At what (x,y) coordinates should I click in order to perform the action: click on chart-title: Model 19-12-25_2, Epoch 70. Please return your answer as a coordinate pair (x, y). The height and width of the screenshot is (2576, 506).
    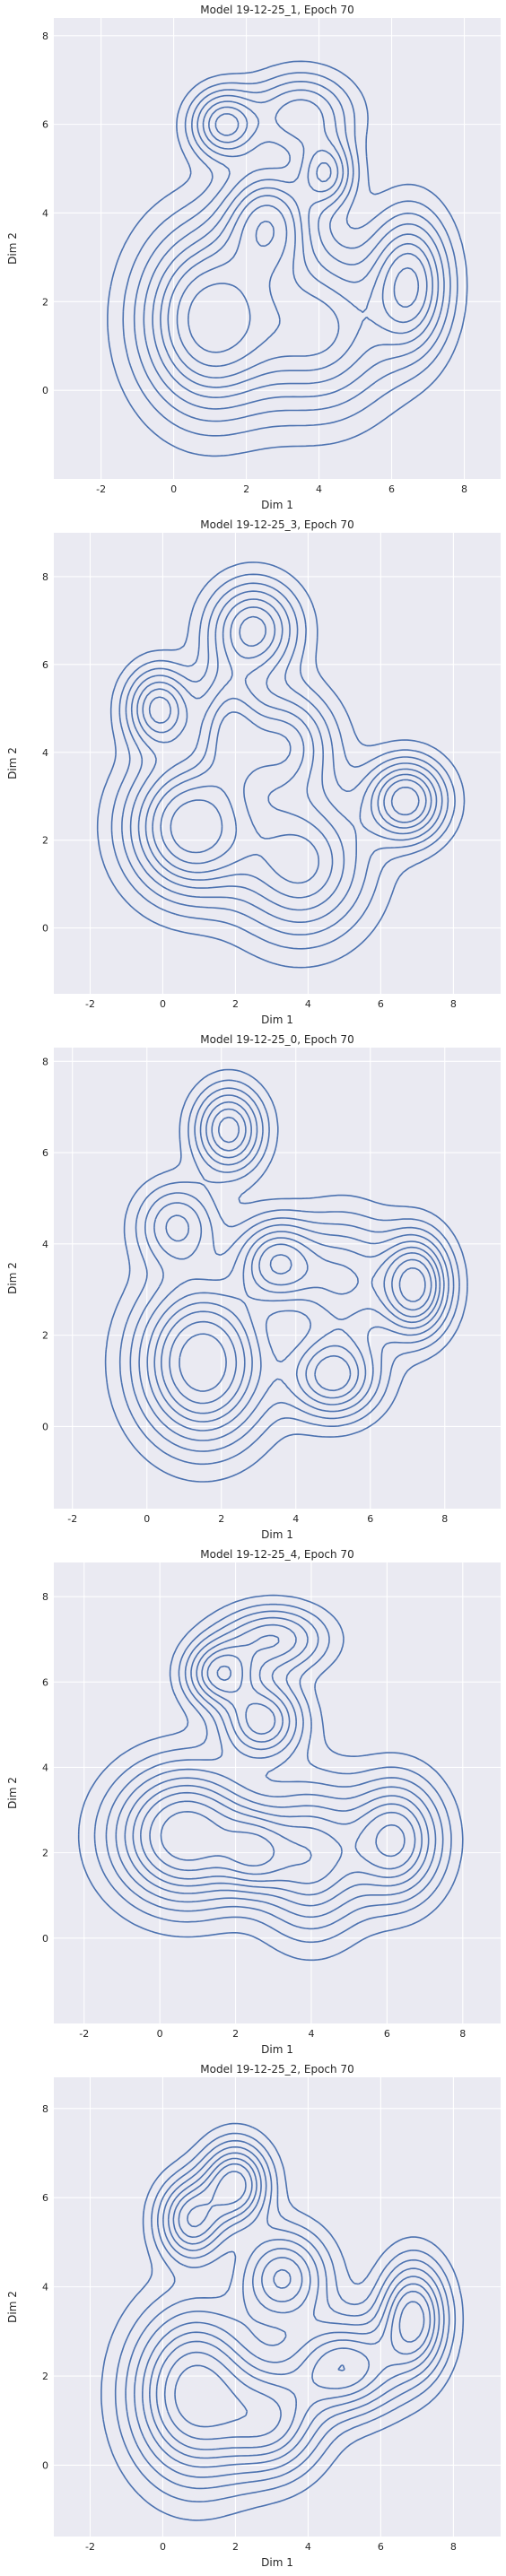
    Looking at the image, I should click on (276, 2069).